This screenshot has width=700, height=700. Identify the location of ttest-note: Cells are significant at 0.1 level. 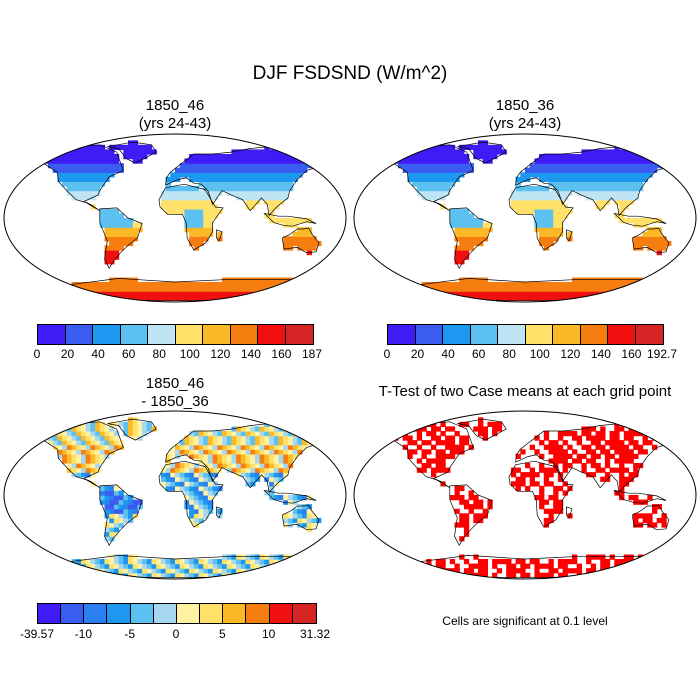
(525, 621).